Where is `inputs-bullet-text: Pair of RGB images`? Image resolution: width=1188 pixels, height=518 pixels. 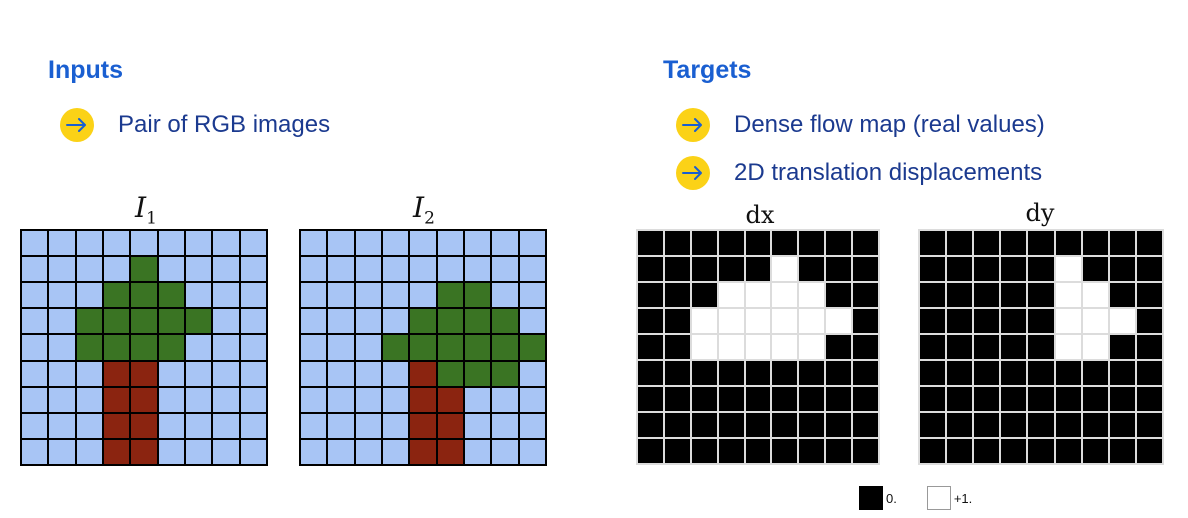
inputs-bullet-text: Pair of RGB images is located at coordinates (224, 124).